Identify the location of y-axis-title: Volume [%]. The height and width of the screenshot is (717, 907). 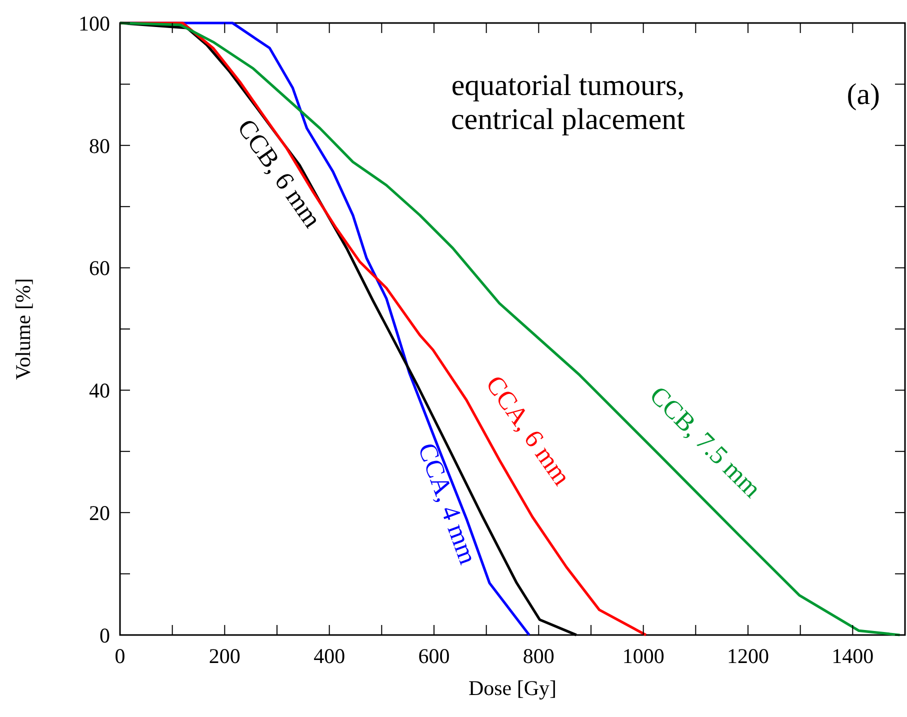
(23, 329).